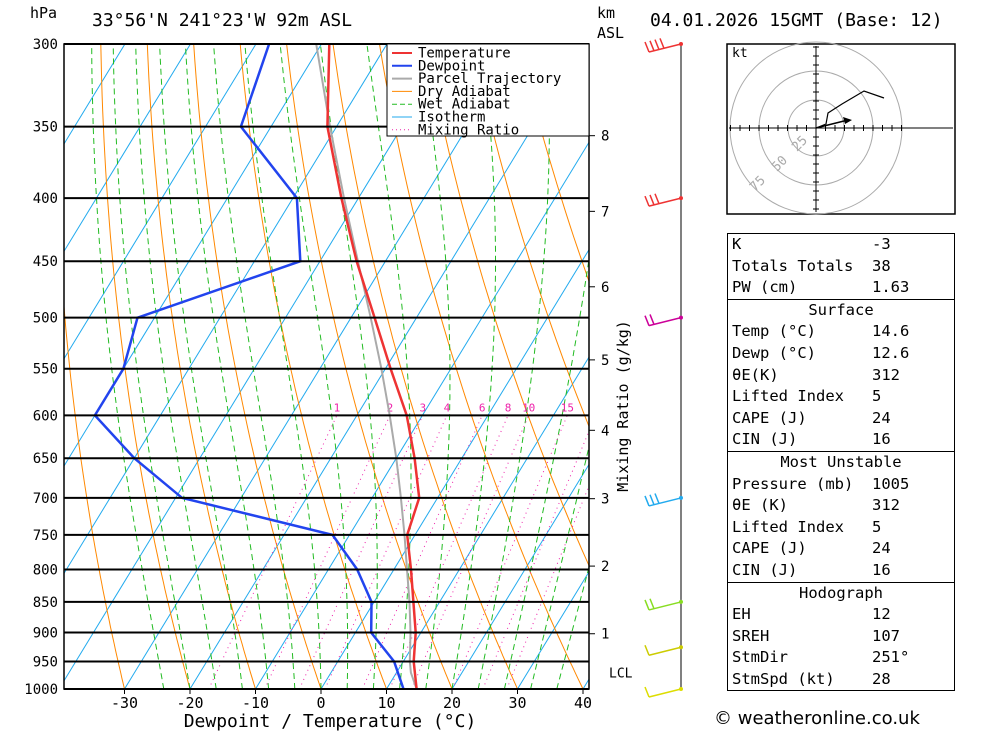 The height and width of the screenshot is (733, 1000). Describe the element at coordinates (452, 703) in the screenshot. I see `x-tick-label: 20` at that location.